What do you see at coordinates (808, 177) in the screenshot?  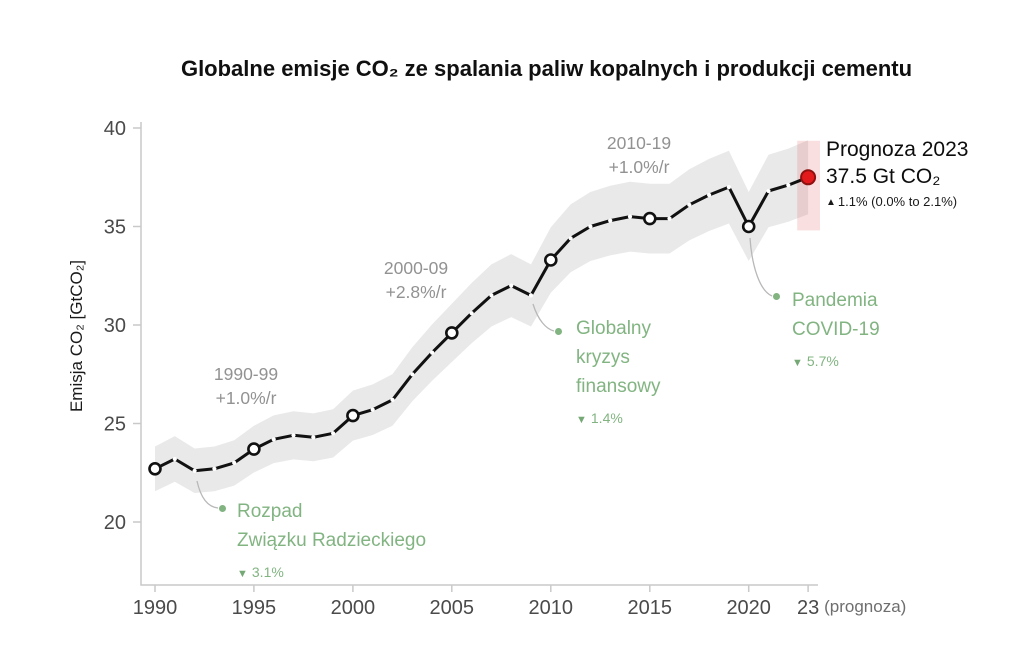 I see `forecast-point` at bounding box center [808, 177].